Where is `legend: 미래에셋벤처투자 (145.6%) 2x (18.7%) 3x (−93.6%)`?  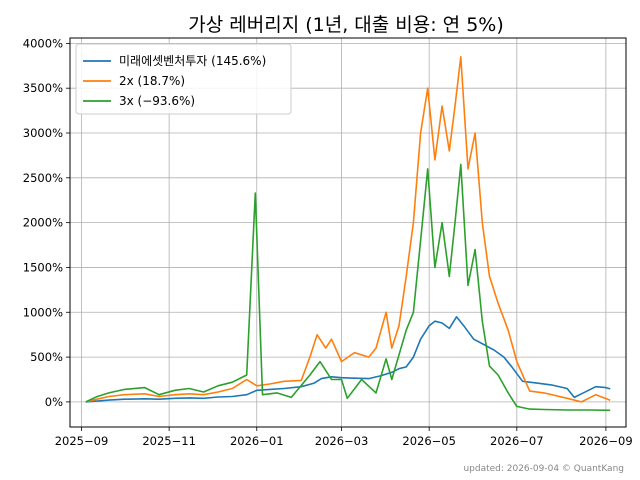 legend: 미래에셋벤처투자 (145.6%) 2x (18.7%) 3x (−93.6%) is located at coordinates (183, 79).